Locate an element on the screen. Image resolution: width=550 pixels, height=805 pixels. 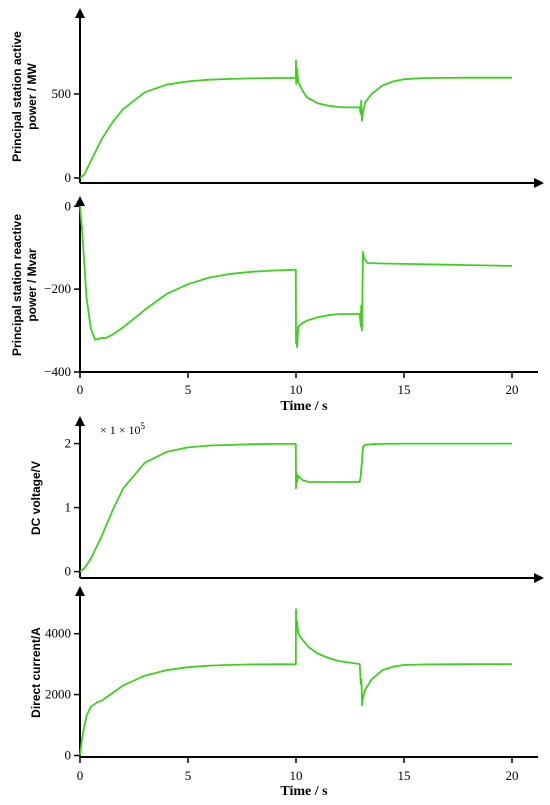
y-axis-label-line: power / MW is located at coordinates (32, 96).